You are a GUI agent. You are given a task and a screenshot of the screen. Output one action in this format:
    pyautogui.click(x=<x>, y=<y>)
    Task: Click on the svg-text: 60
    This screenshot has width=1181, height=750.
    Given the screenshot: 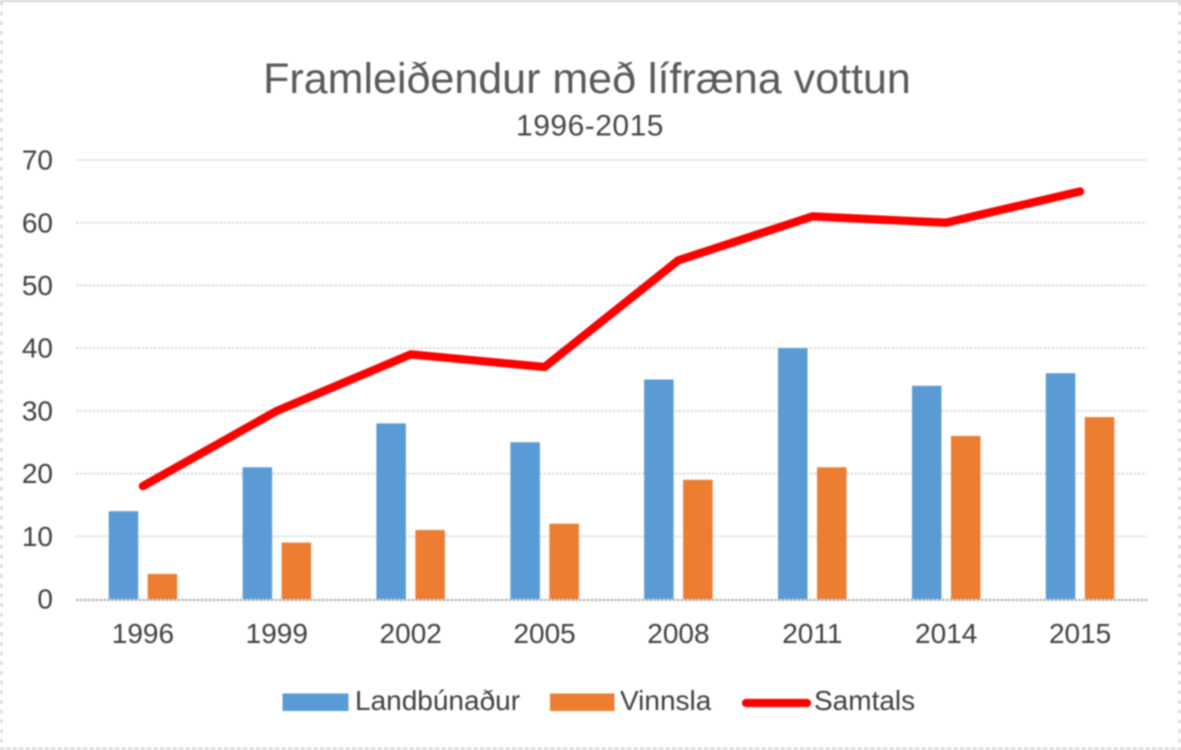 What is the action you would take?
    pyautogui.click(x=37, y=222)
    